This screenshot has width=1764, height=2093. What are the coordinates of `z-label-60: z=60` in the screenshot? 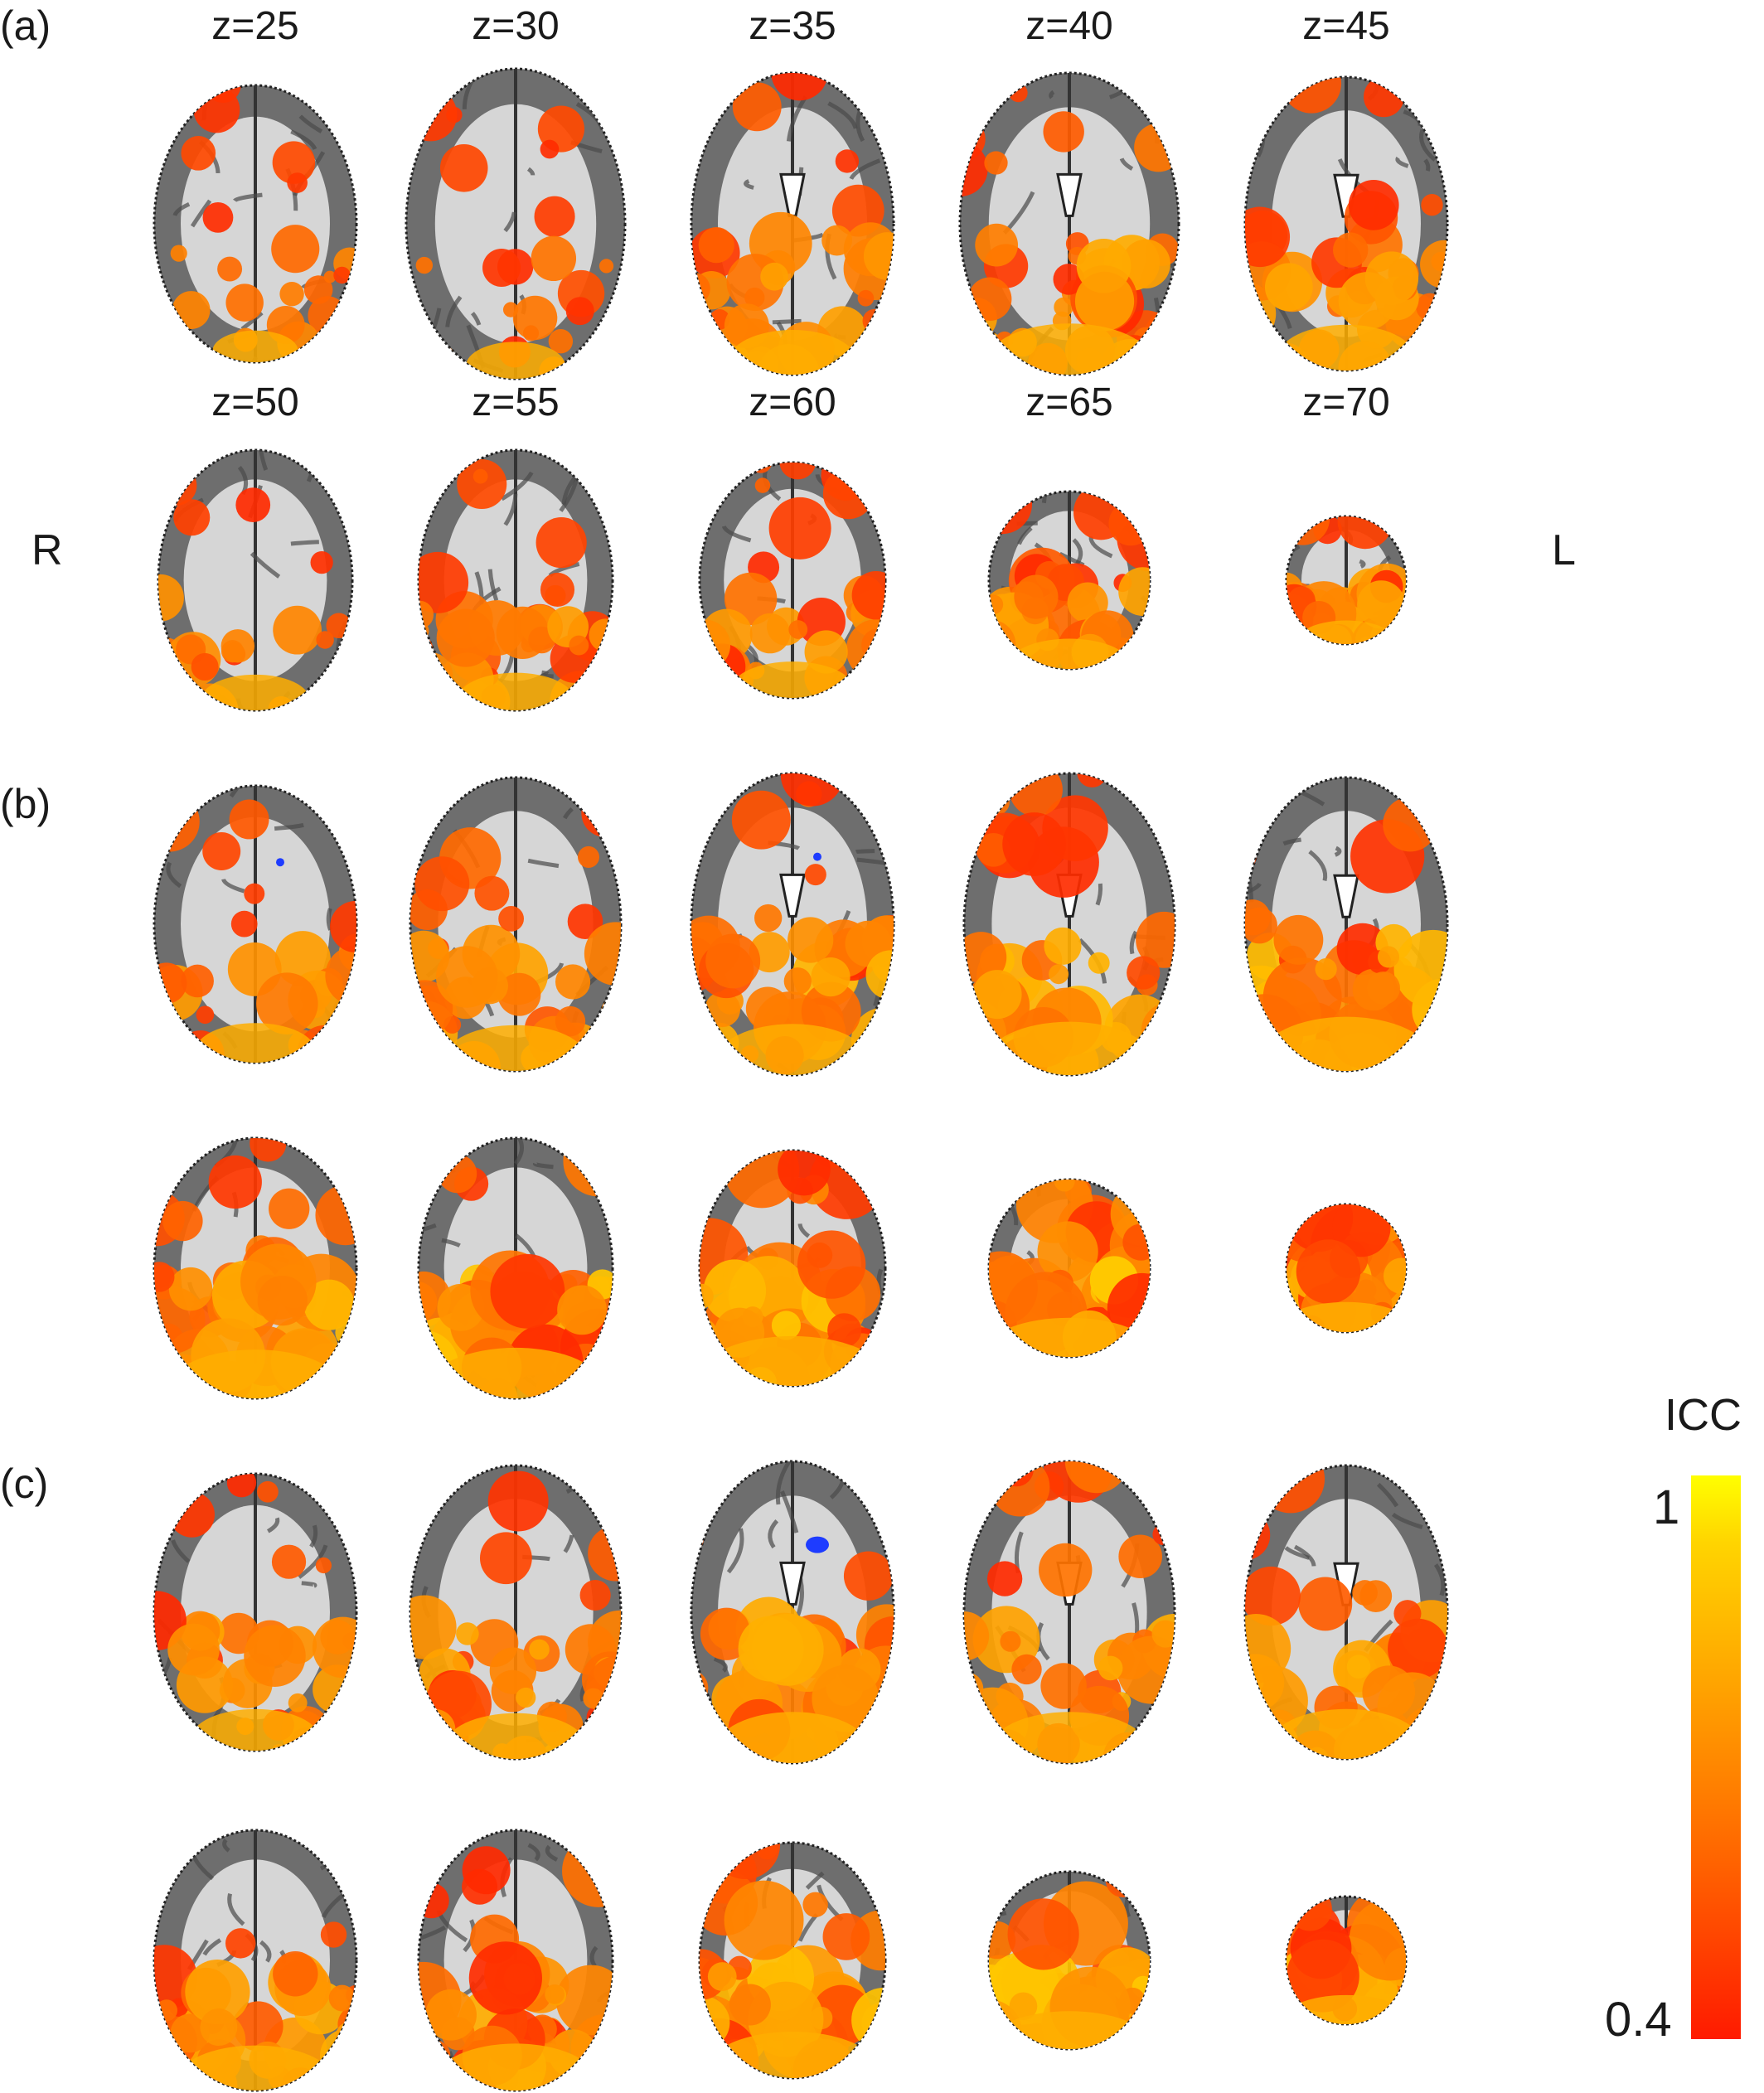 It's located at (792, 402).